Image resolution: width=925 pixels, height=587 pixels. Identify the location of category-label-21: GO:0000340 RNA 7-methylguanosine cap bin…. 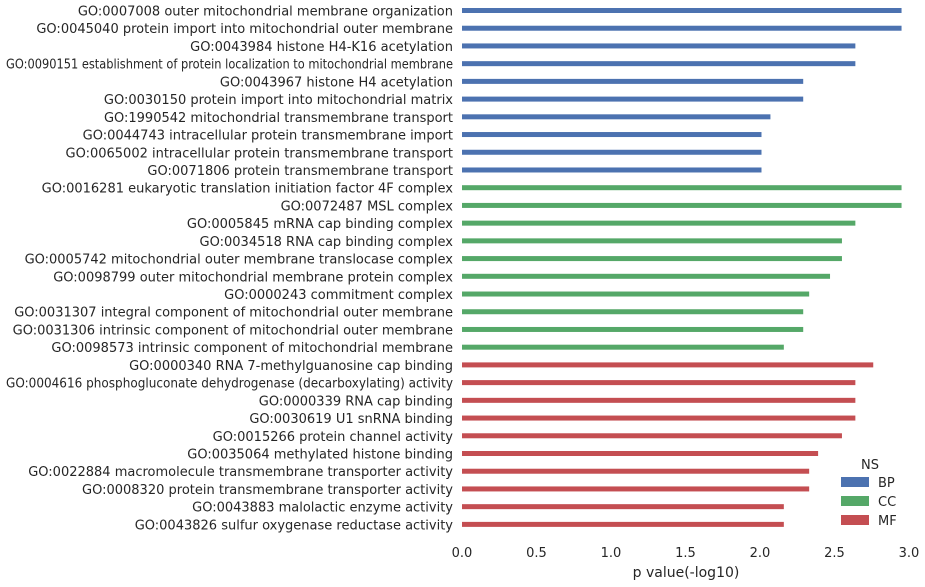
(291, 366).